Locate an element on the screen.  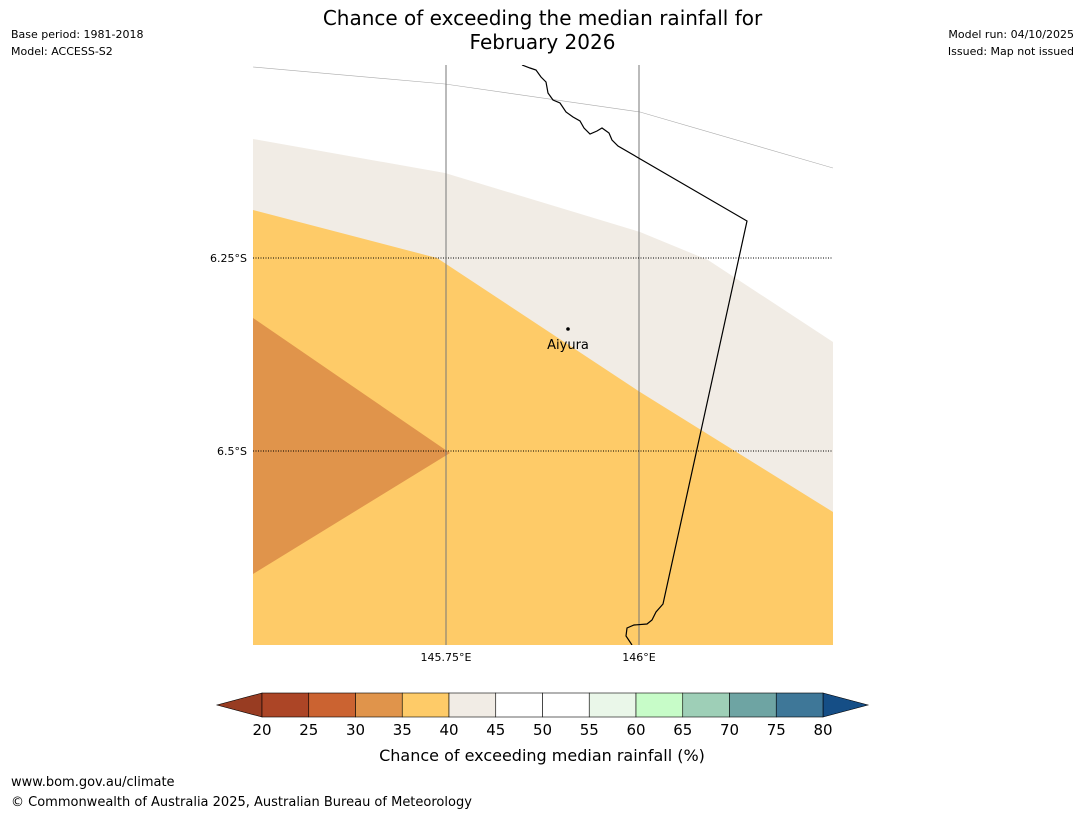
colorbar-tick-label: 20 is located at coordinates (261, 730).